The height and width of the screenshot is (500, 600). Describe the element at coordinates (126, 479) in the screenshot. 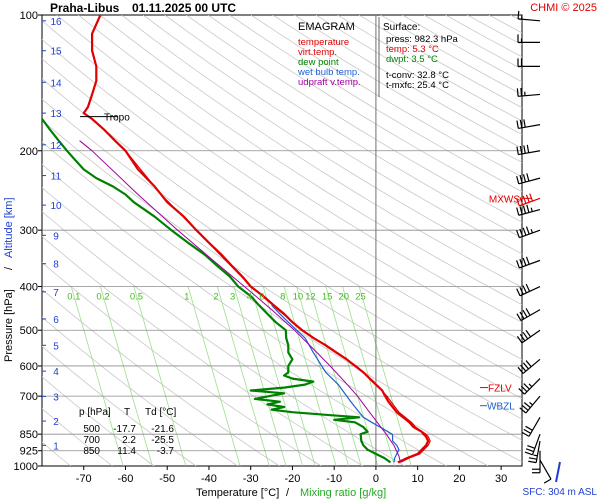

I see `x-tick-label: -60` at that location.